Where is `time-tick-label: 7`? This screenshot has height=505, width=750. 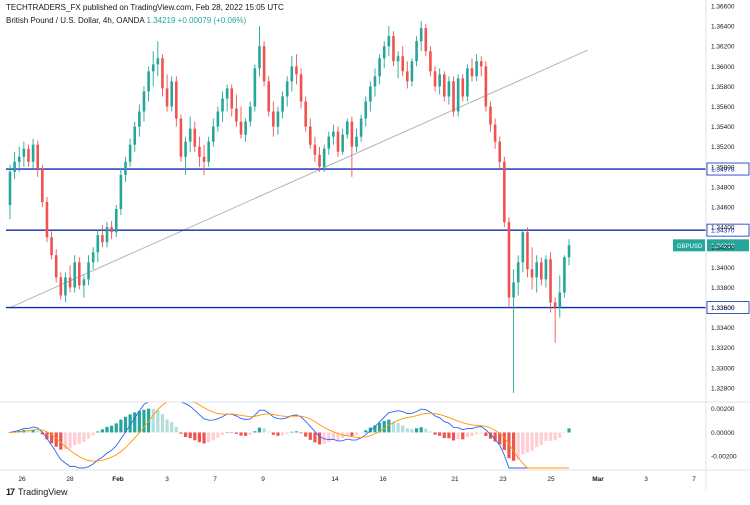 time-tick-label: 7 is located at coordinates (215, 479).